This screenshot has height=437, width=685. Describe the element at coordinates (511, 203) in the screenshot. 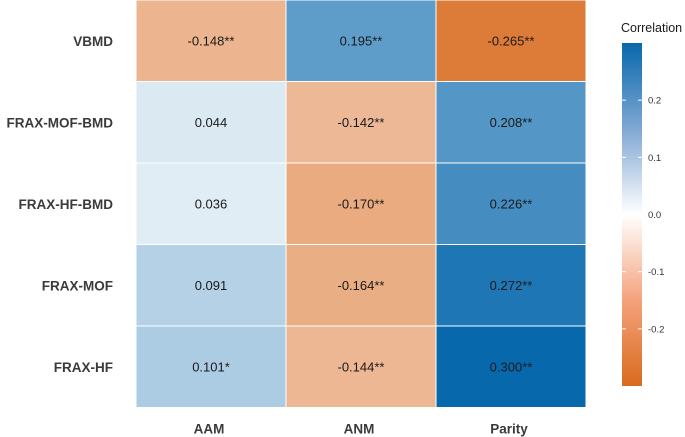

I see `cell-value-label: 0.226**` at that location.